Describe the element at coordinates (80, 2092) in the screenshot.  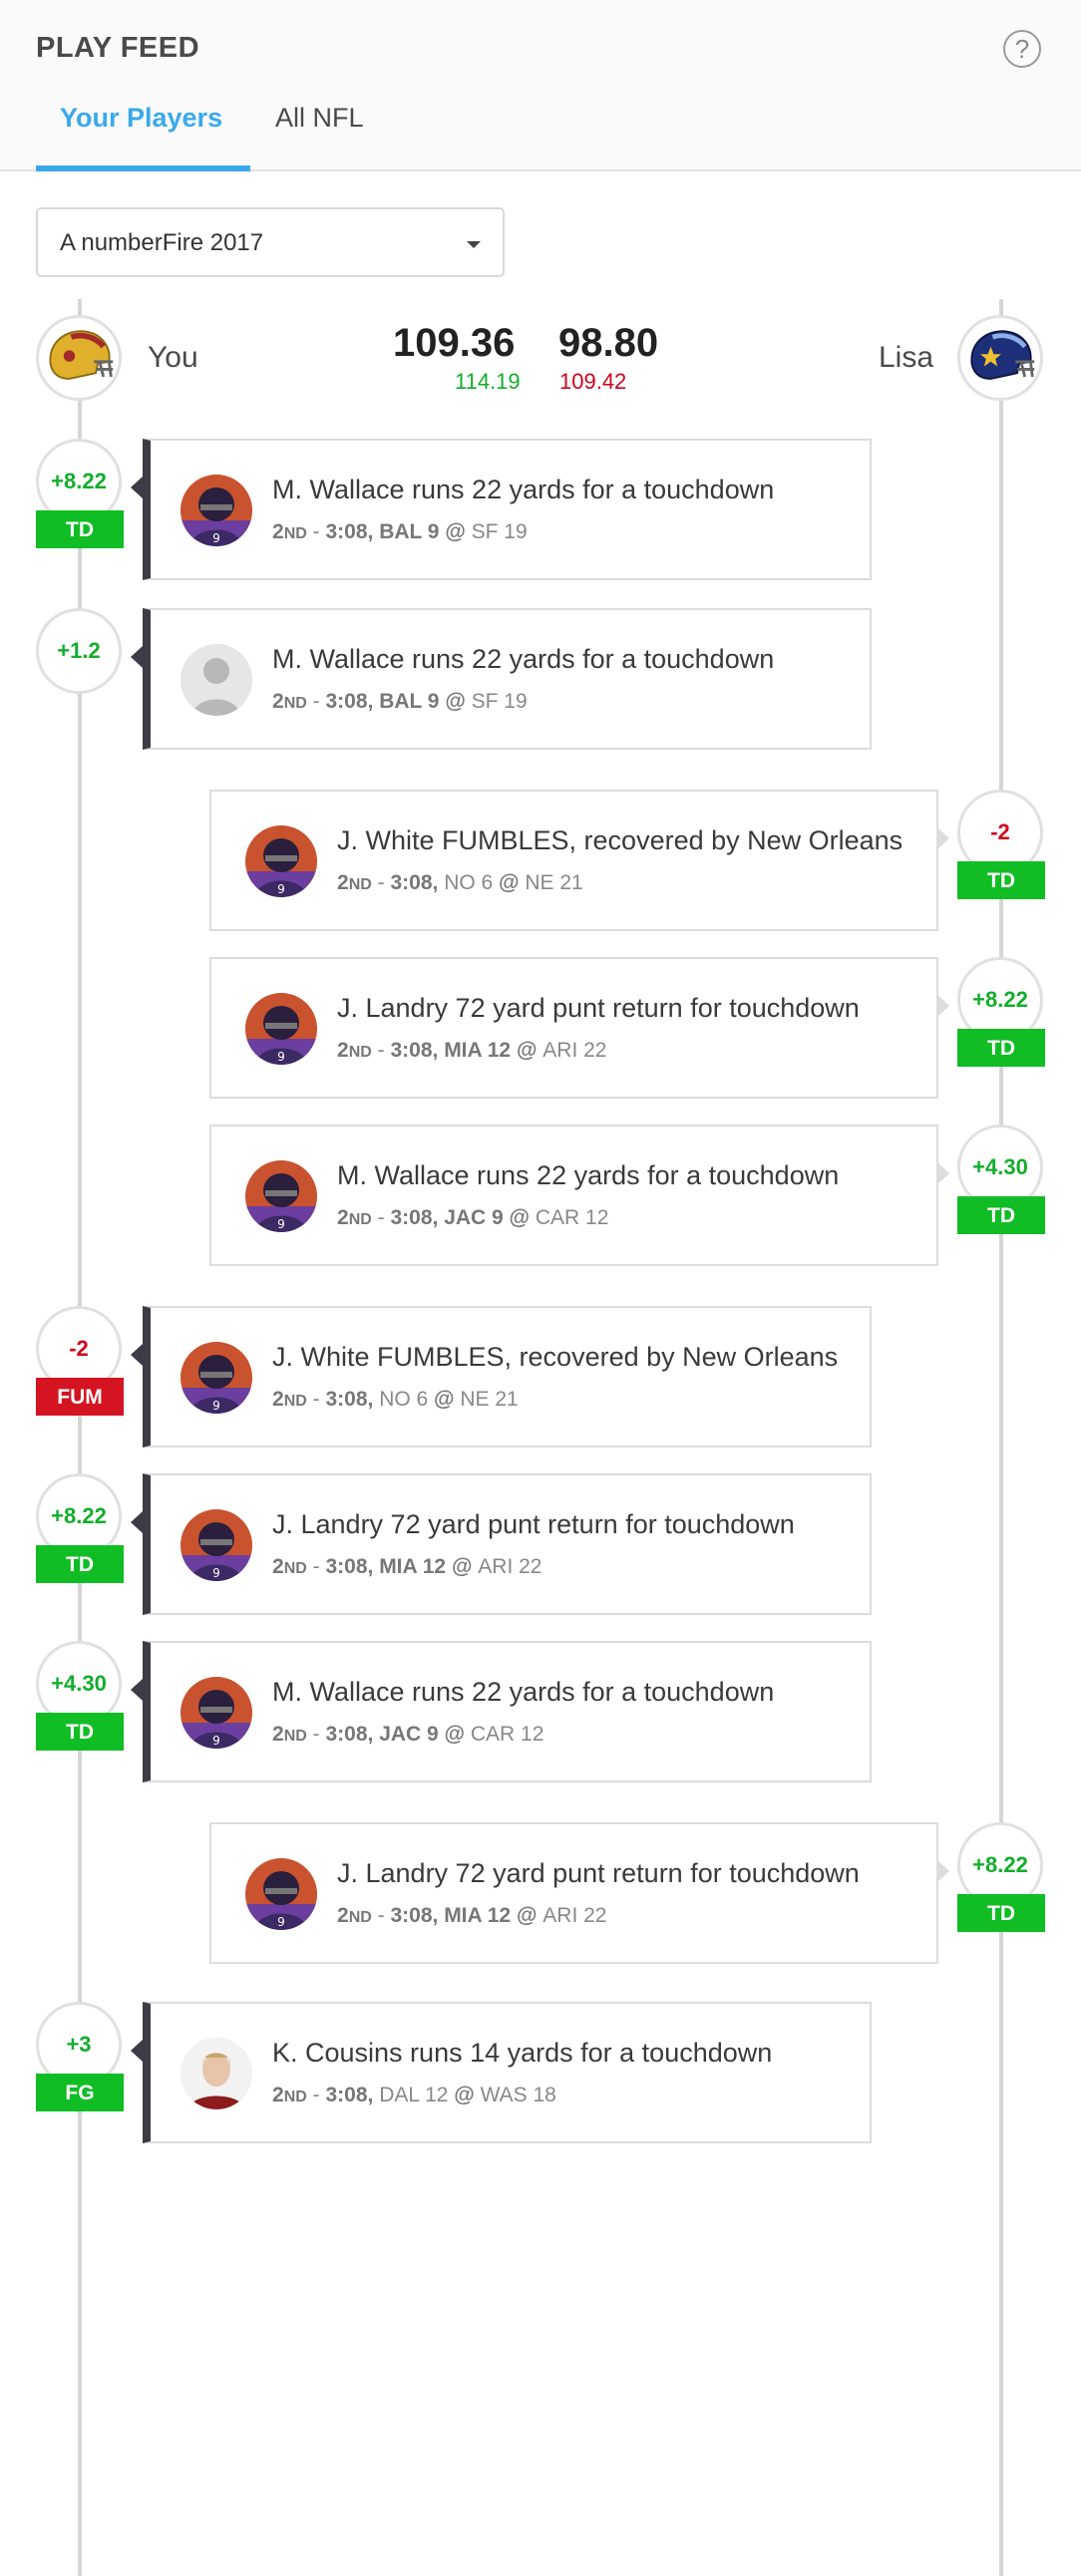
I see `play-type-badge: FG` at that location.